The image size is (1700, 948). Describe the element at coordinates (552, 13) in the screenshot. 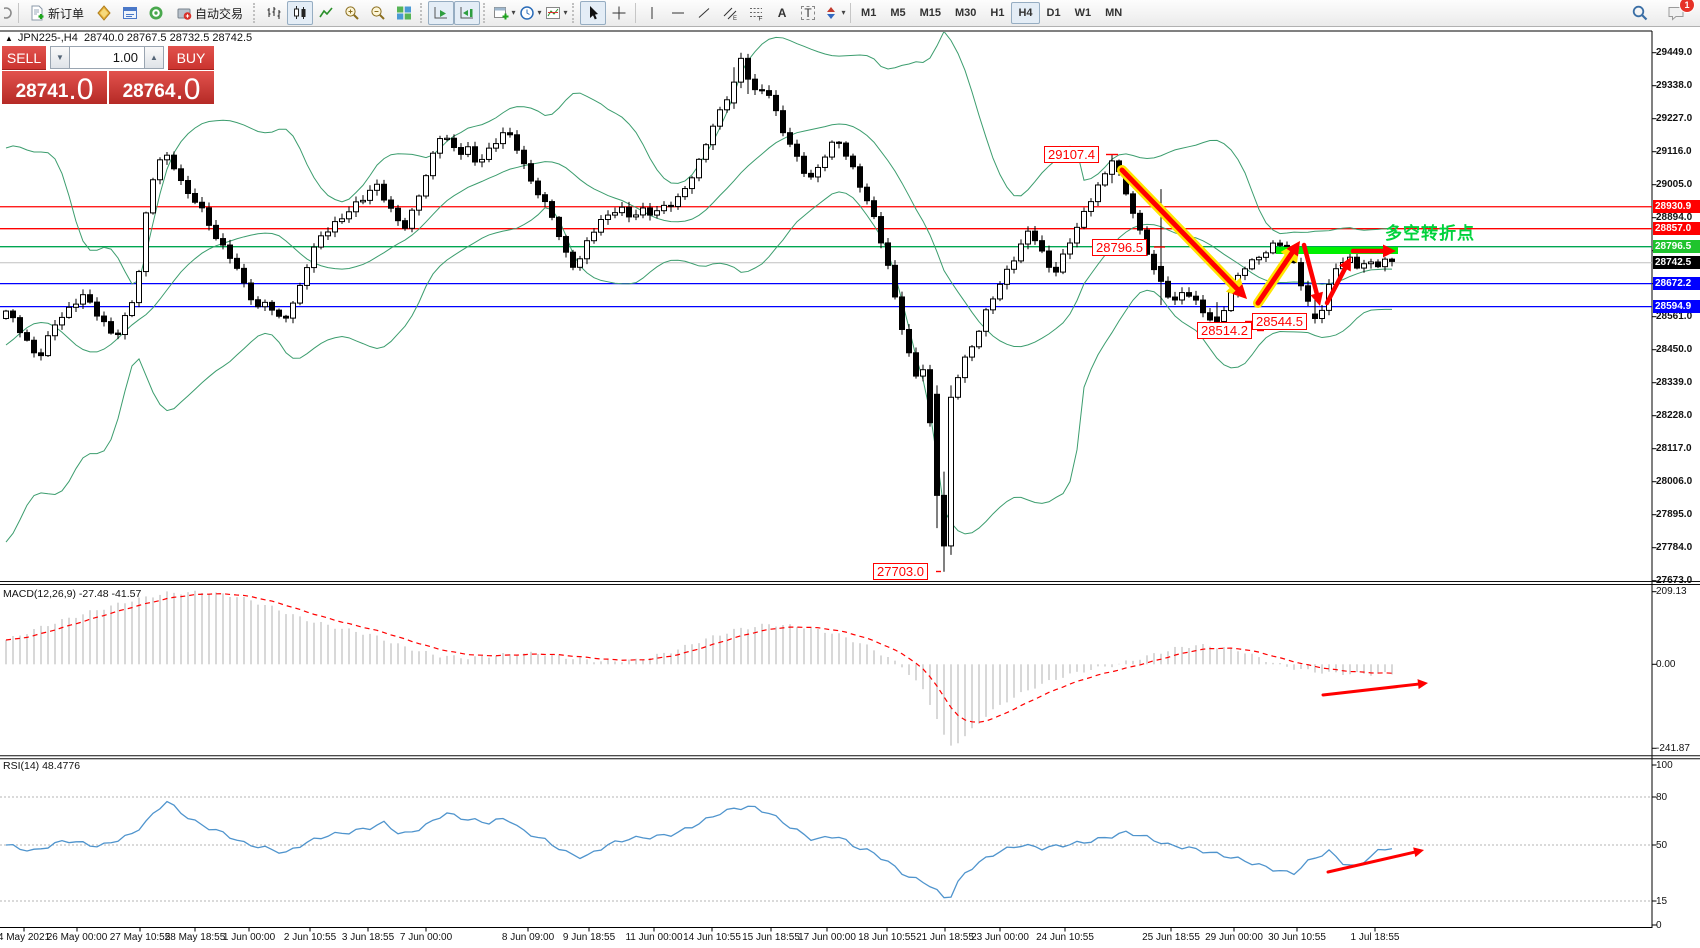

I see `indicators-icon` at that location.